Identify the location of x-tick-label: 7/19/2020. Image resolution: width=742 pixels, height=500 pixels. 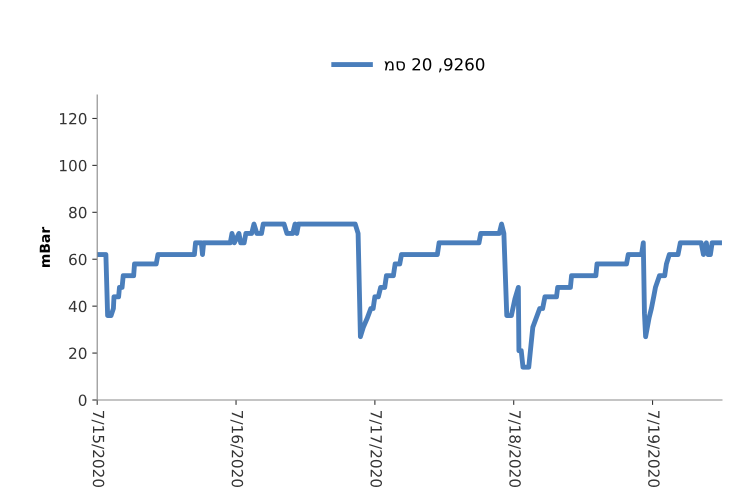
(653, 449).